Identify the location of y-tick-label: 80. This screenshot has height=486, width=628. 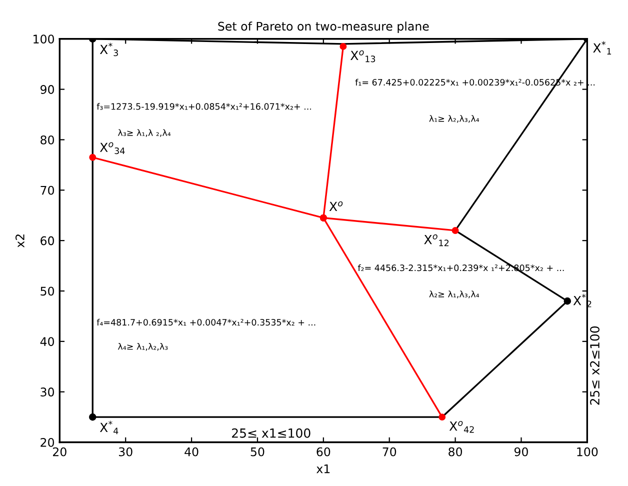
(47, 139).